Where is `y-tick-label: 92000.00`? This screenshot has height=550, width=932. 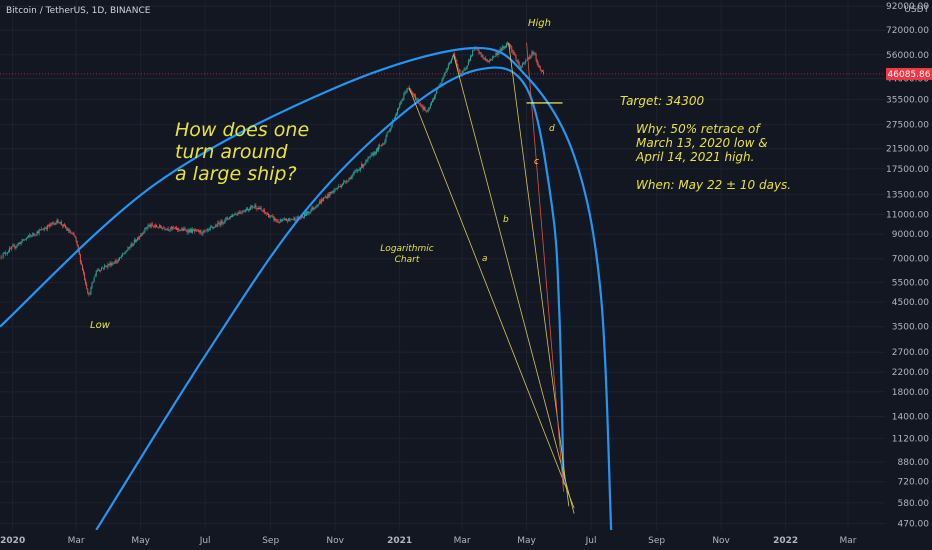 y-tick-label: 92000.00 is located at coordinates (907, 7).